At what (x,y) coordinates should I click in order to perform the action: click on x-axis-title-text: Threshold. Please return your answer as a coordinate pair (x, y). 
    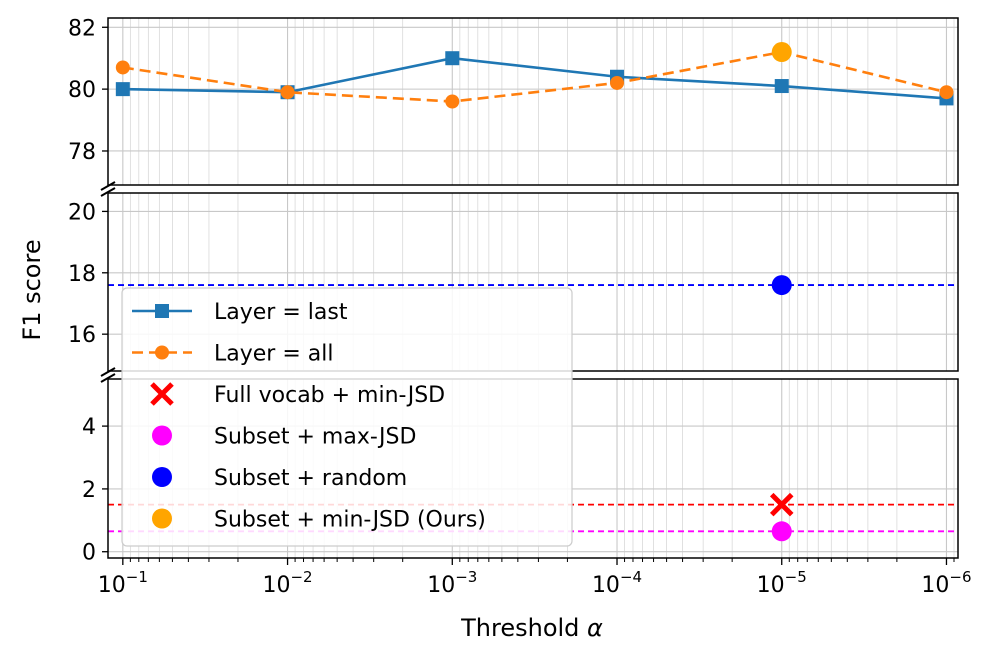
    Looking at the image, I should click on (519, 628).